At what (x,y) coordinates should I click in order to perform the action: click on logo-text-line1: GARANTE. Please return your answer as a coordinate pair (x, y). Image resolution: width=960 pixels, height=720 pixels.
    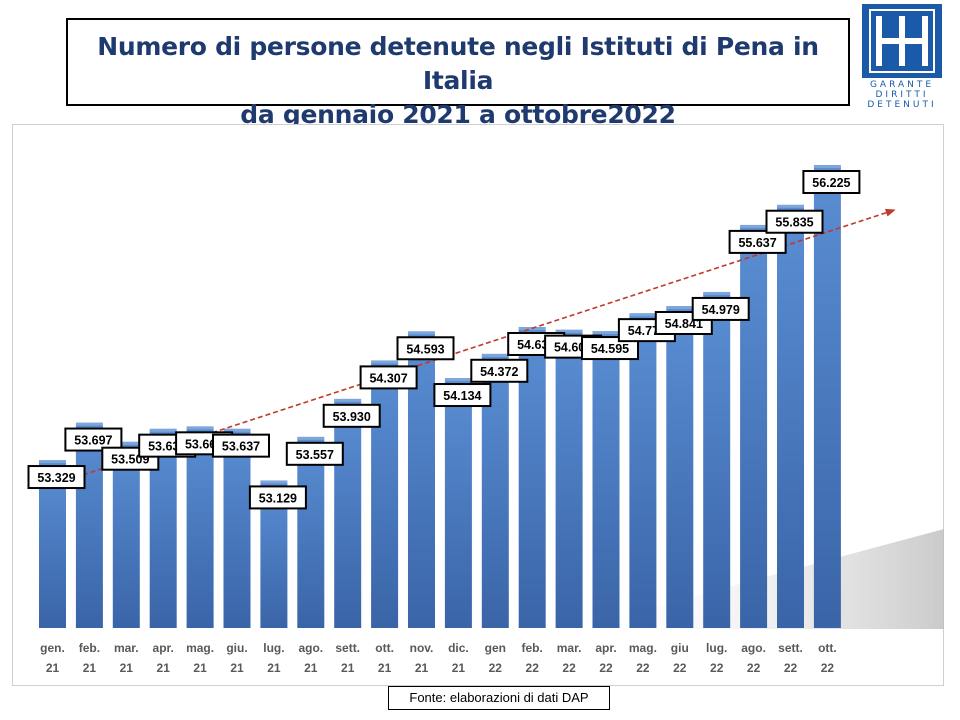
    Looking at the image, I should click on (902, 85).